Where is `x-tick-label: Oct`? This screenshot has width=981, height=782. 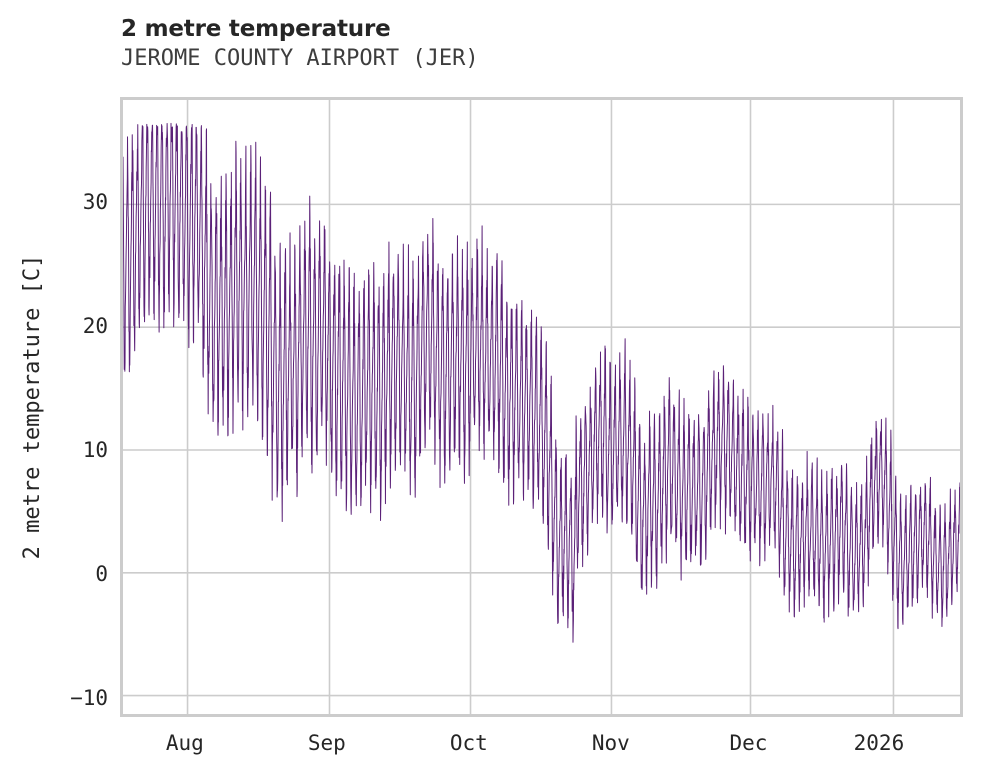 x-tick-label: Oct is located at coordinates (468, 743).